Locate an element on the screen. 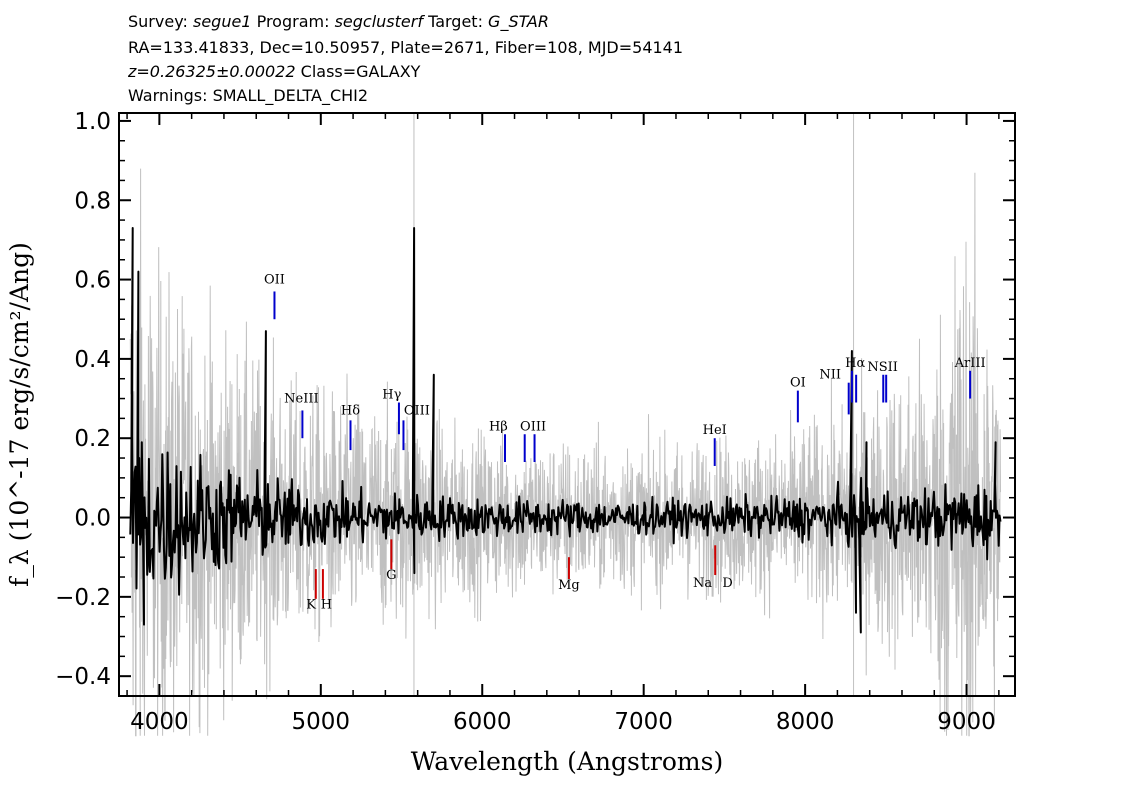  survey-label: Survey: is located at coordinates (158, 21).